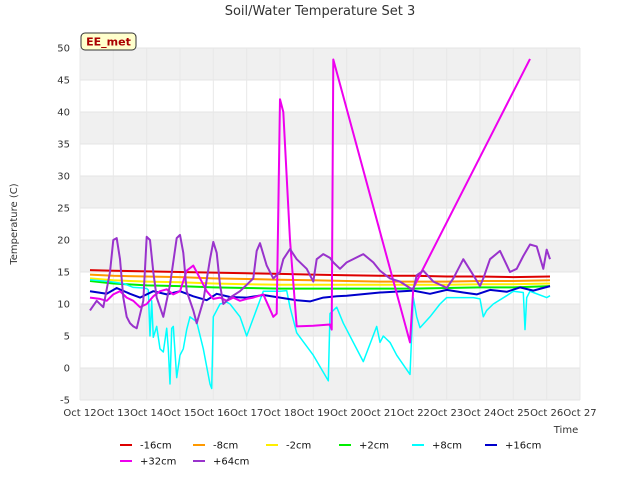  Describe the element at coordinates (379, 413) in the screenshot. I see `x-tick-label: Oct 21` at that location.